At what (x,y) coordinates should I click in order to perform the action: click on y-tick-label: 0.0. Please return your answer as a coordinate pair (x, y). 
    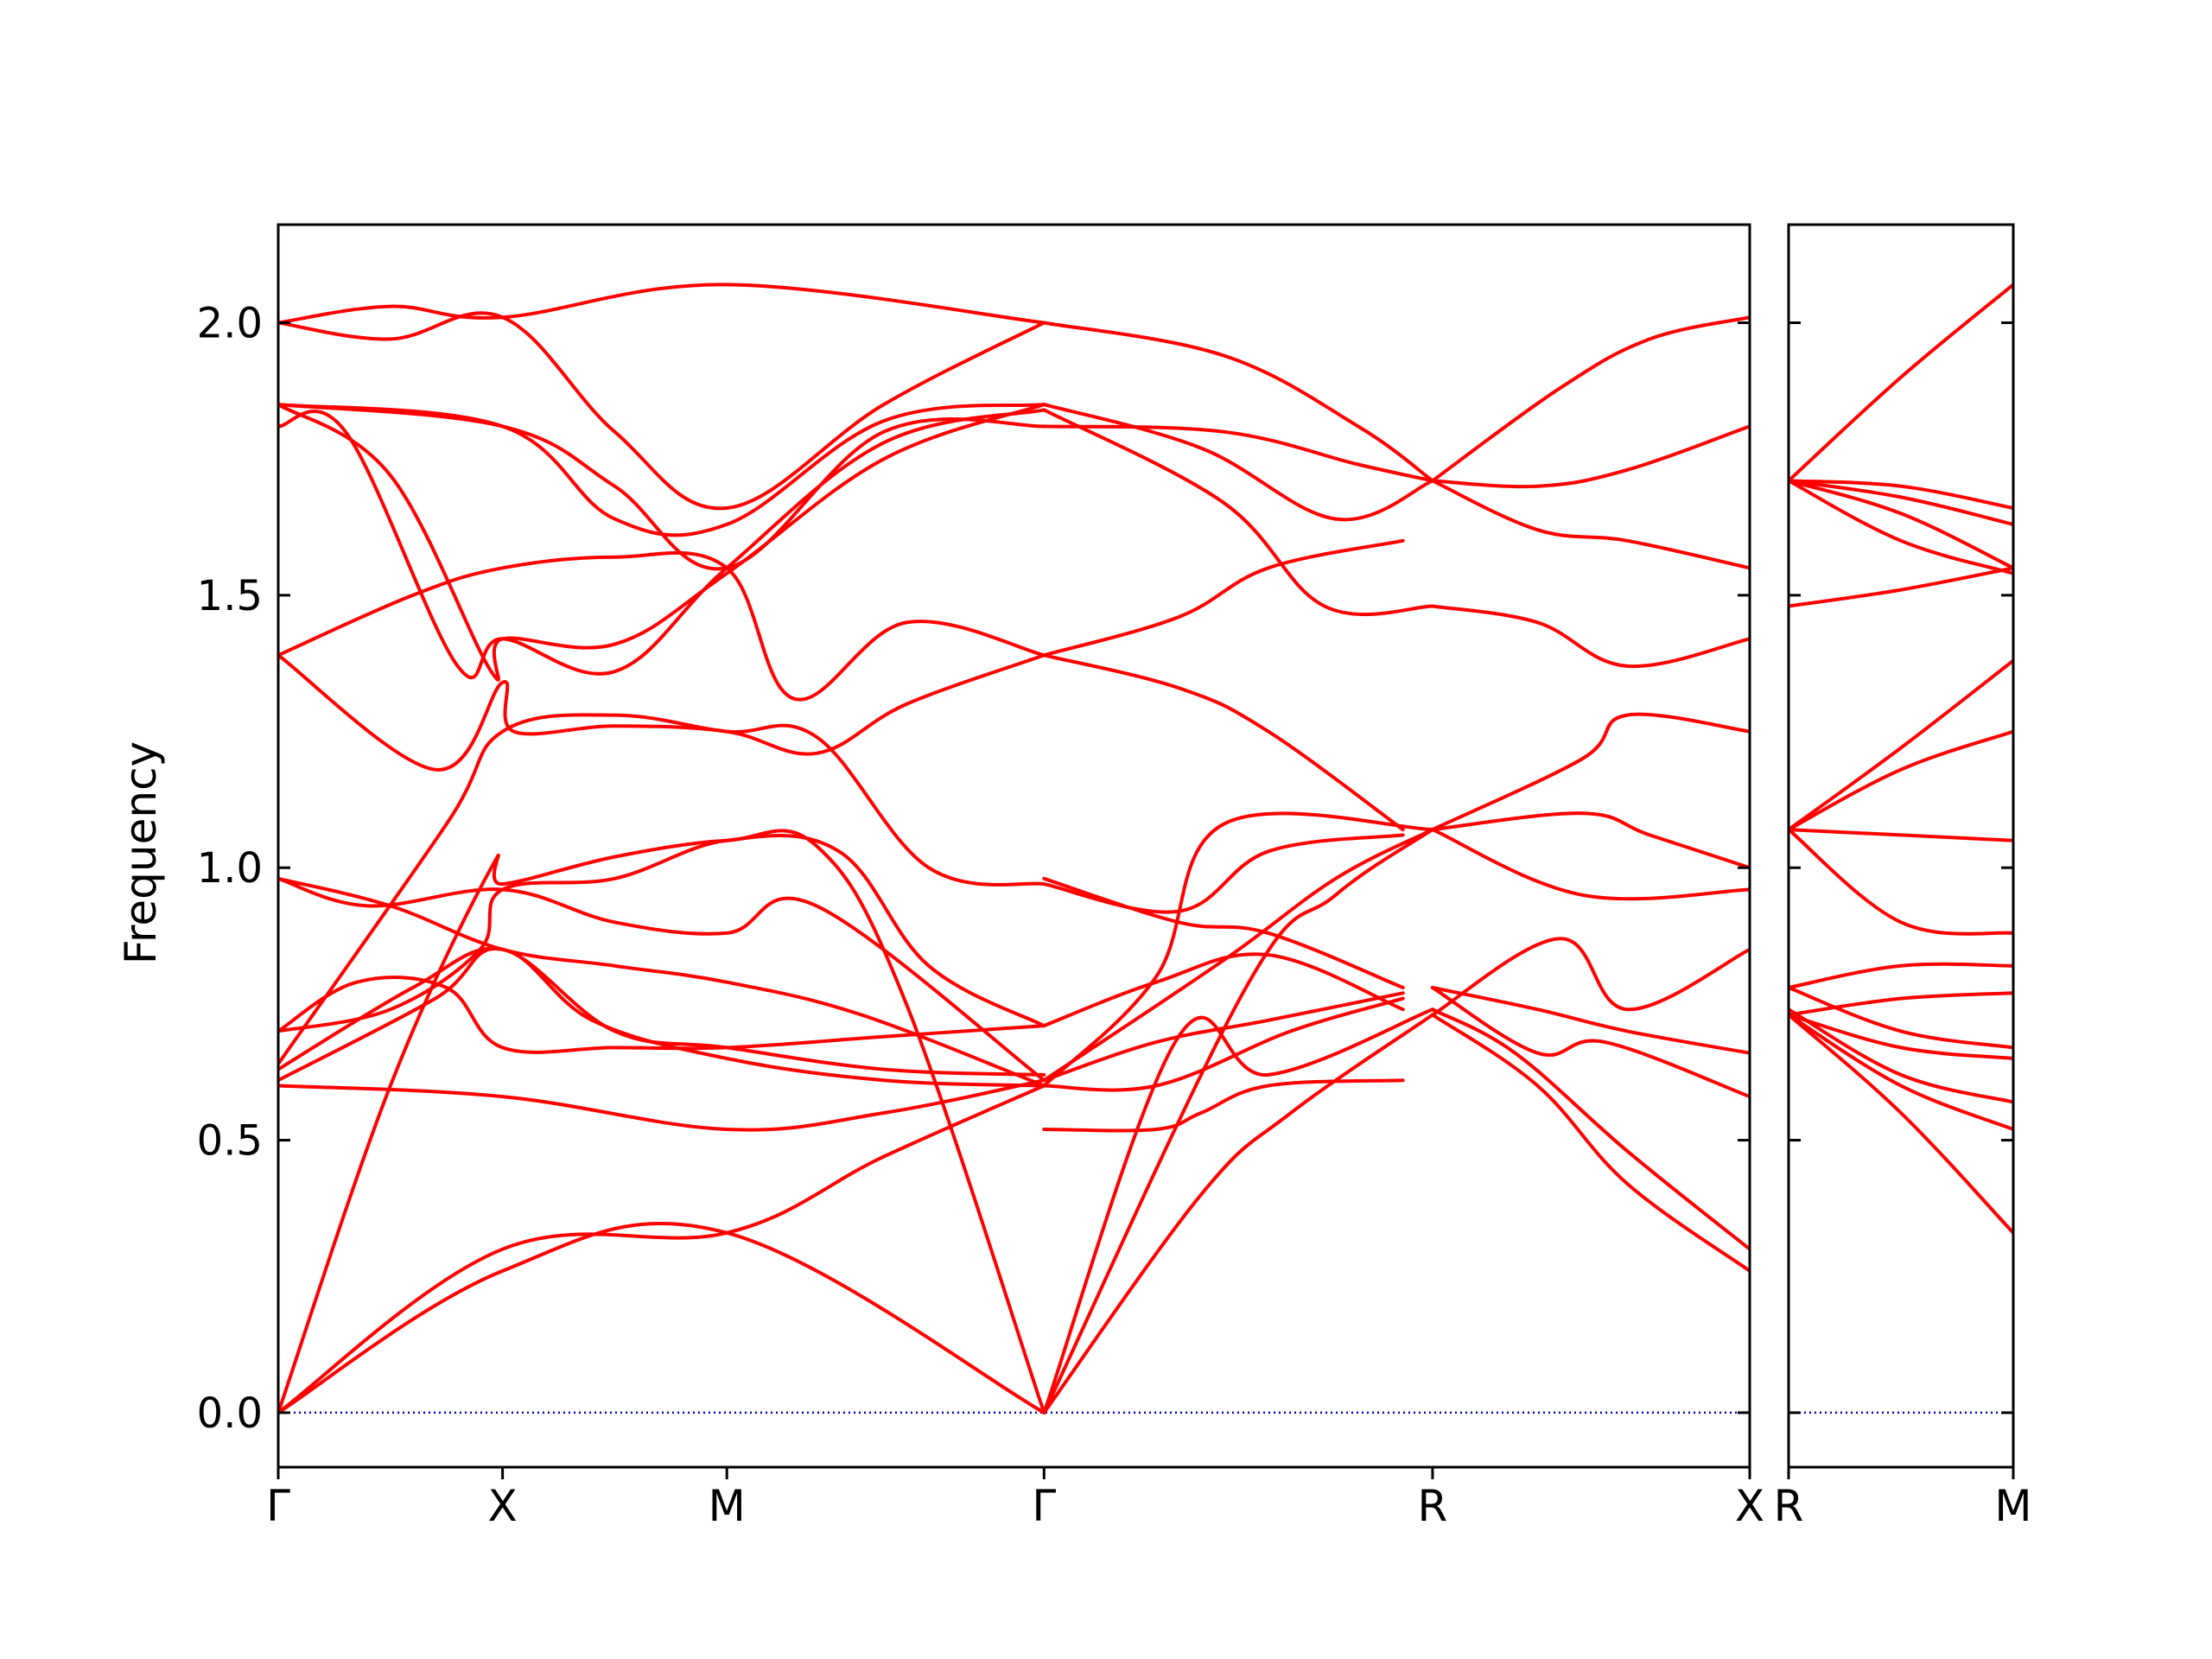
    Looking at the image, I should click on (230, 1413).